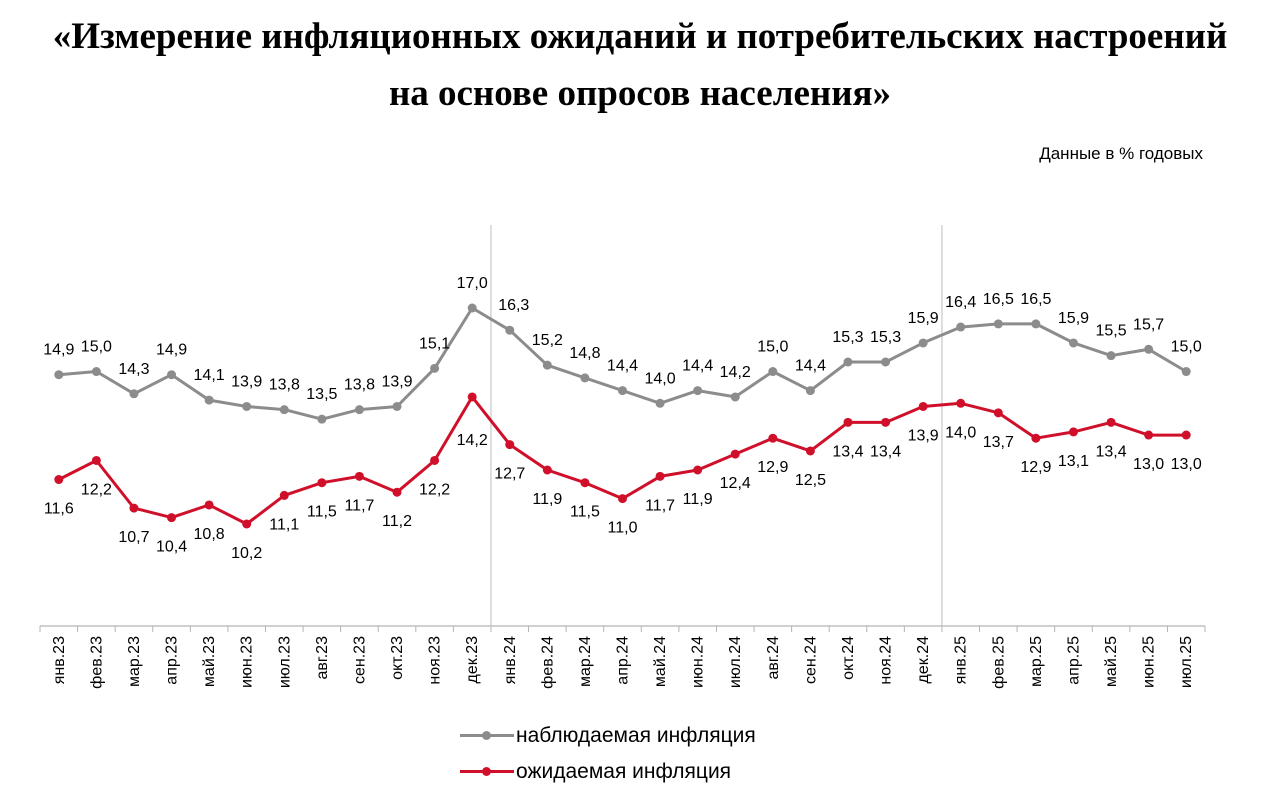 This screenshot has width=1280, height=790. Describe the element at coordinates (1186, 662) in the screenshot. I see `x-tick-label: июл.25` at that location.